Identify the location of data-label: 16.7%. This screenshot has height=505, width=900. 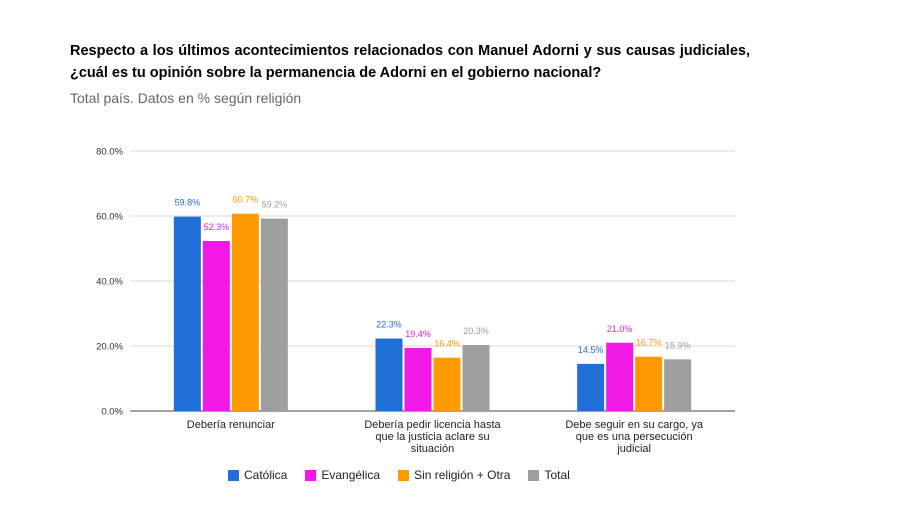
(649, 343).